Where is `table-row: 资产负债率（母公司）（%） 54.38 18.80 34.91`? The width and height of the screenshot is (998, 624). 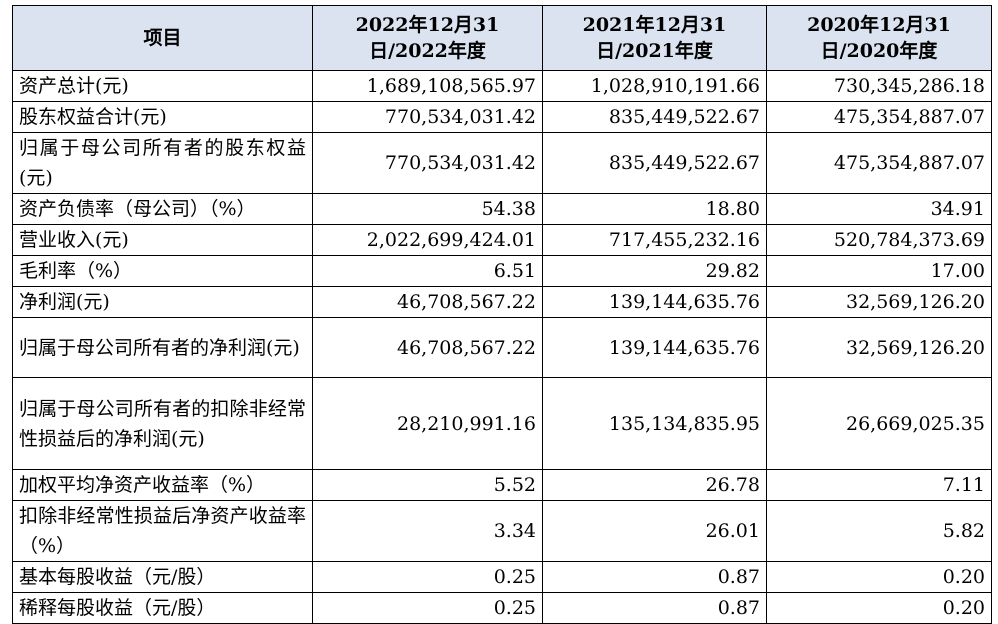 table-row: 资产负债率（母公司）（%） 54.38 18.80 34.91 is located at coordinates (502, 209).